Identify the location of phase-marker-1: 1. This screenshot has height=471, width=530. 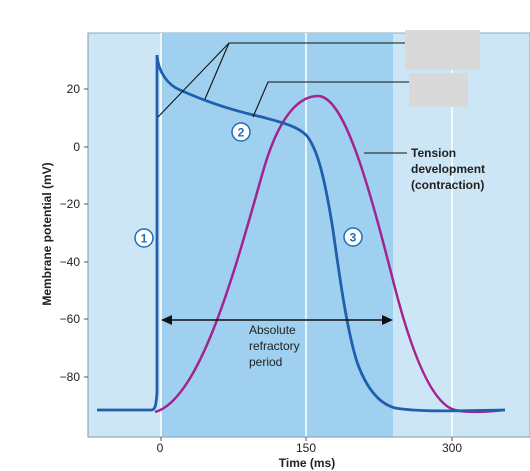
(144, 238).